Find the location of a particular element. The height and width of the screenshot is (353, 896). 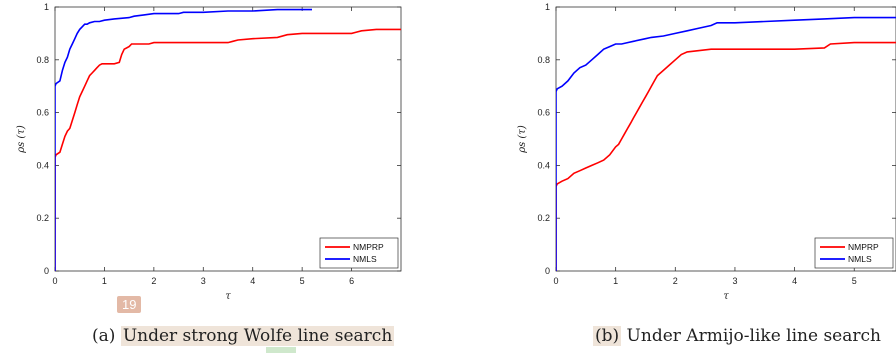

caption-a: (a) Under strong Wolfe line search is located at coordinates (243, 336).